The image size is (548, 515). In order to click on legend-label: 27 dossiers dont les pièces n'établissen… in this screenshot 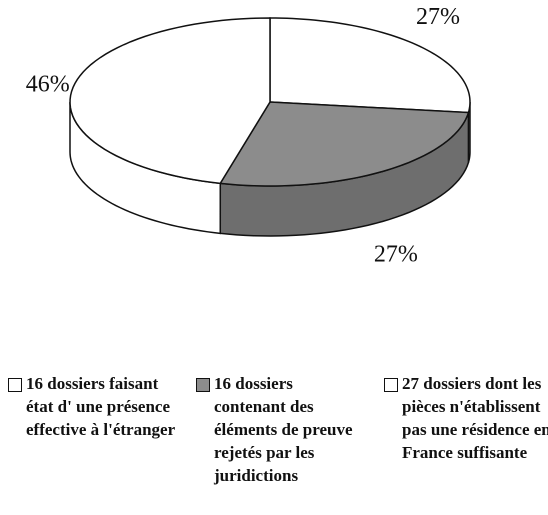, I will do `click(475, 418)`.